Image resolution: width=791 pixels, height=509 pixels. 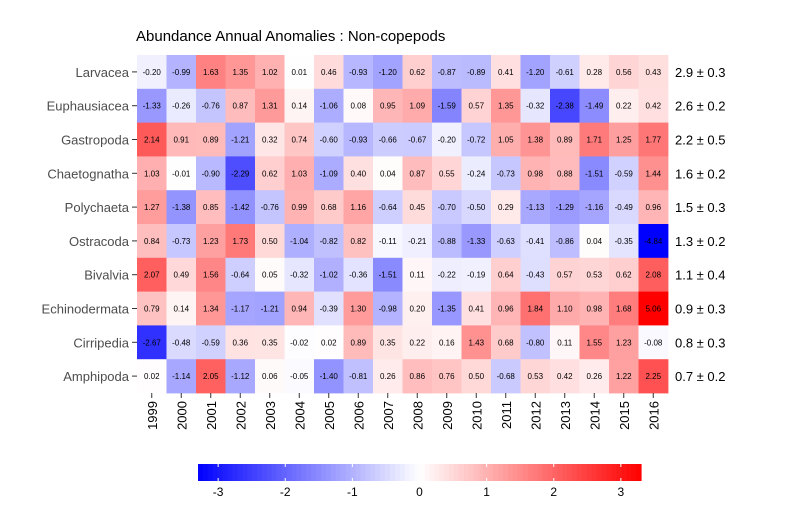 What do you see at coordinates (476, 415) in the screenshot?
I see `year-label: 2010` at bounding box center [476, 415].